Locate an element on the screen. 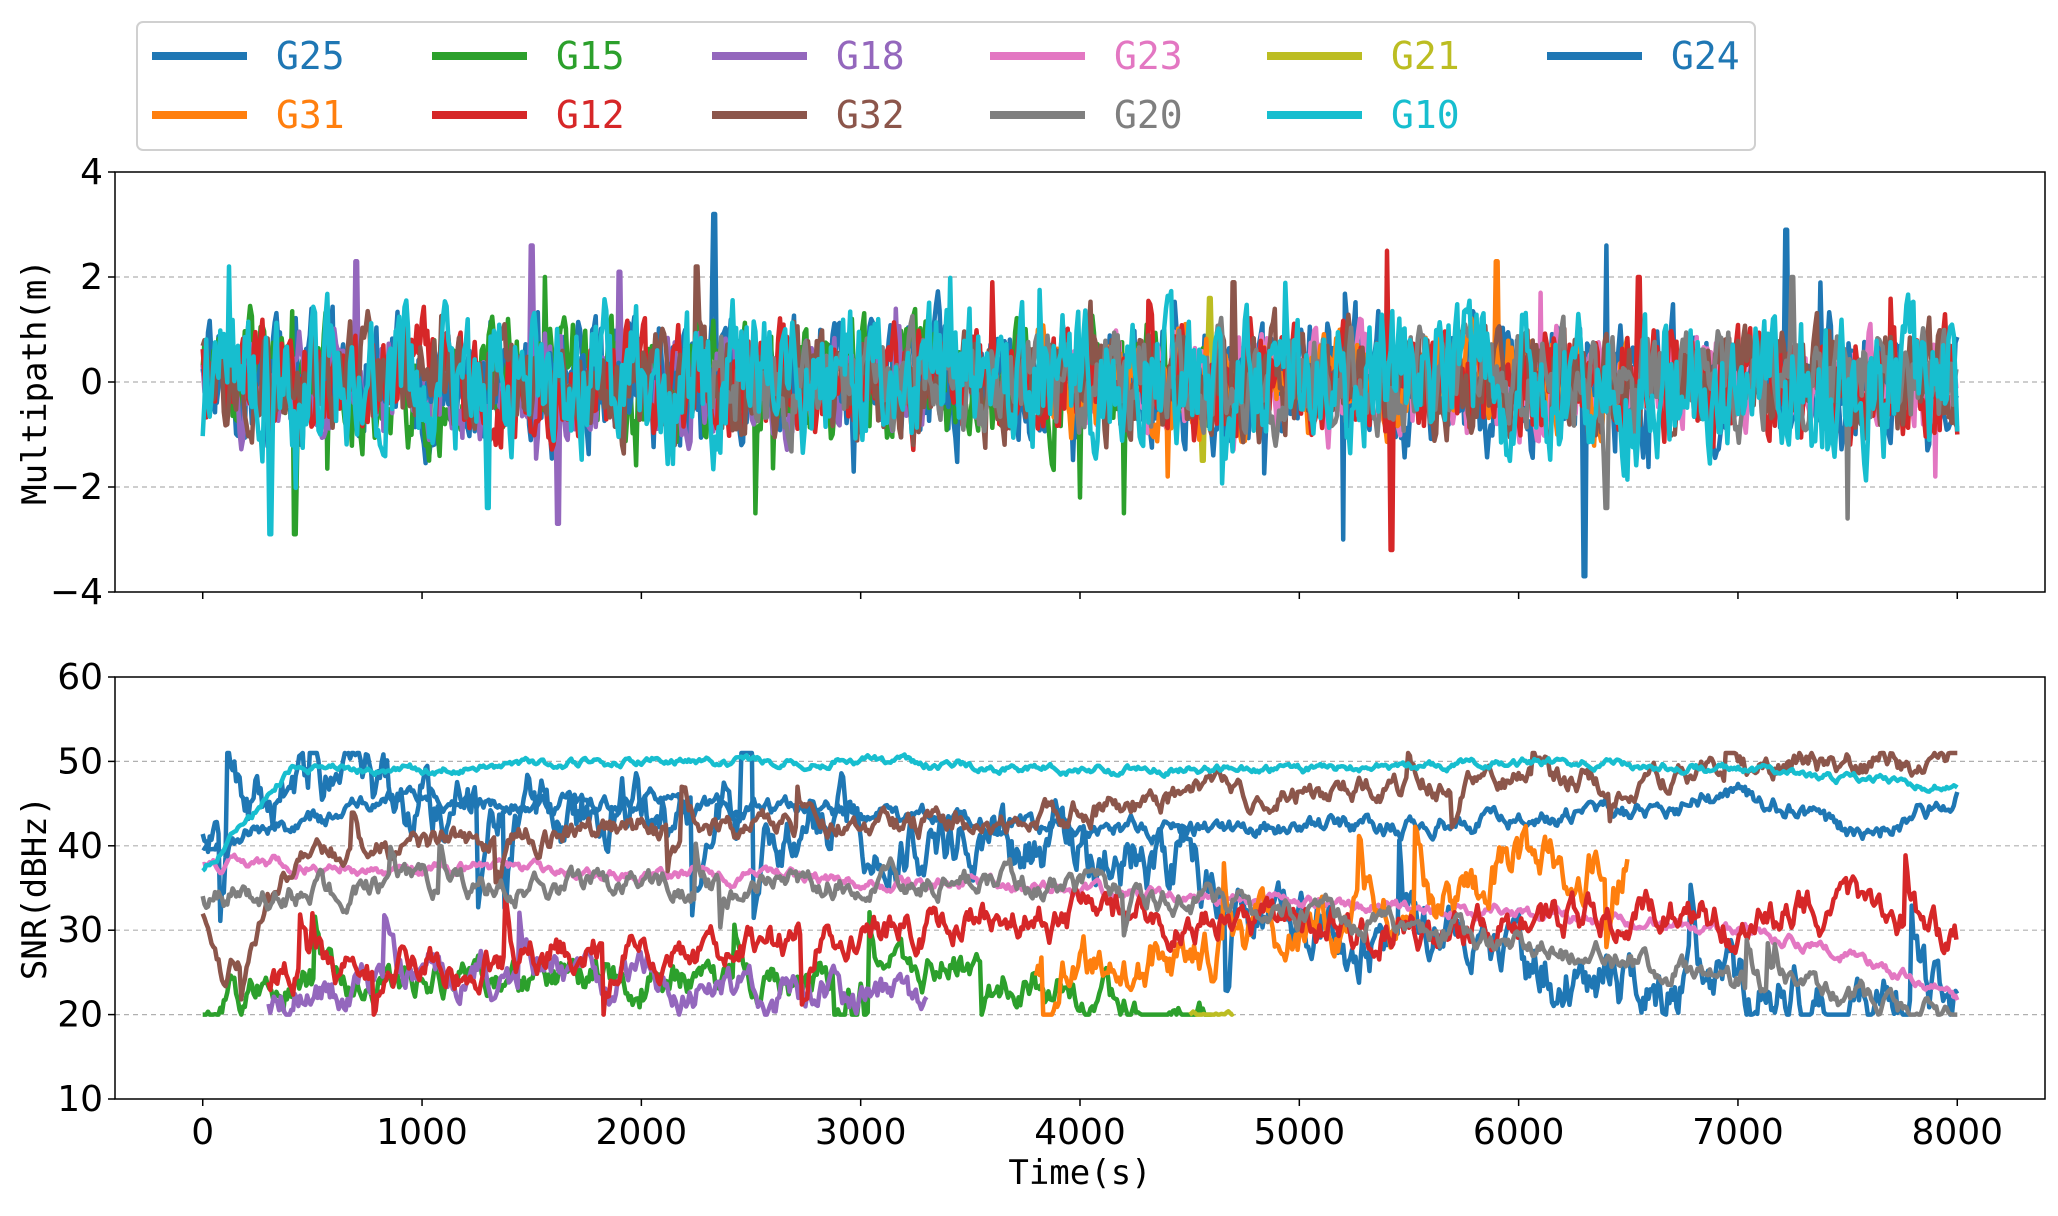  series-line-G12 is located at coordinates (1112, 935).